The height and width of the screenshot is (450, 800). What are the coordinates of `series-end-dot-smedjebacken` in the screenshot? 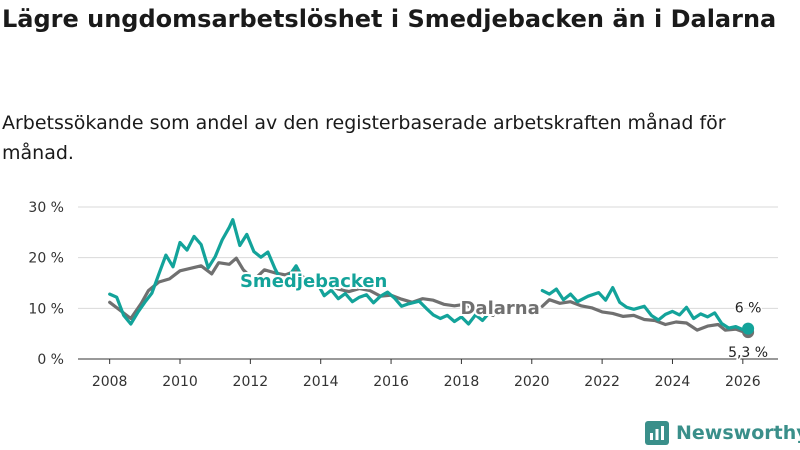 It's located at (748, 328).